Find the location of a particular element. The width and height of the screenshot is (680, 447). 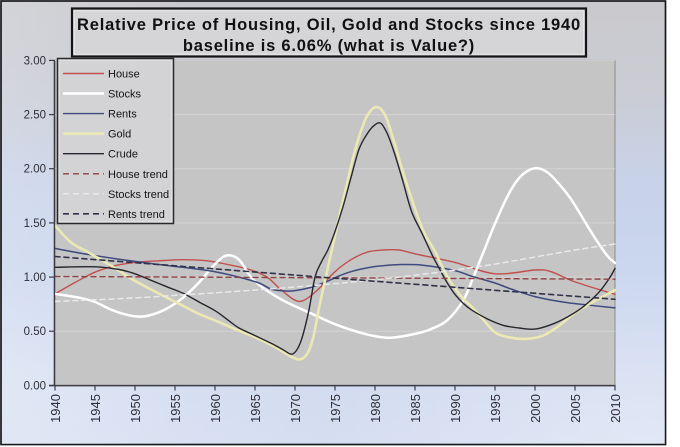

svg-text: 1995 is located at coordinates (495, 408).